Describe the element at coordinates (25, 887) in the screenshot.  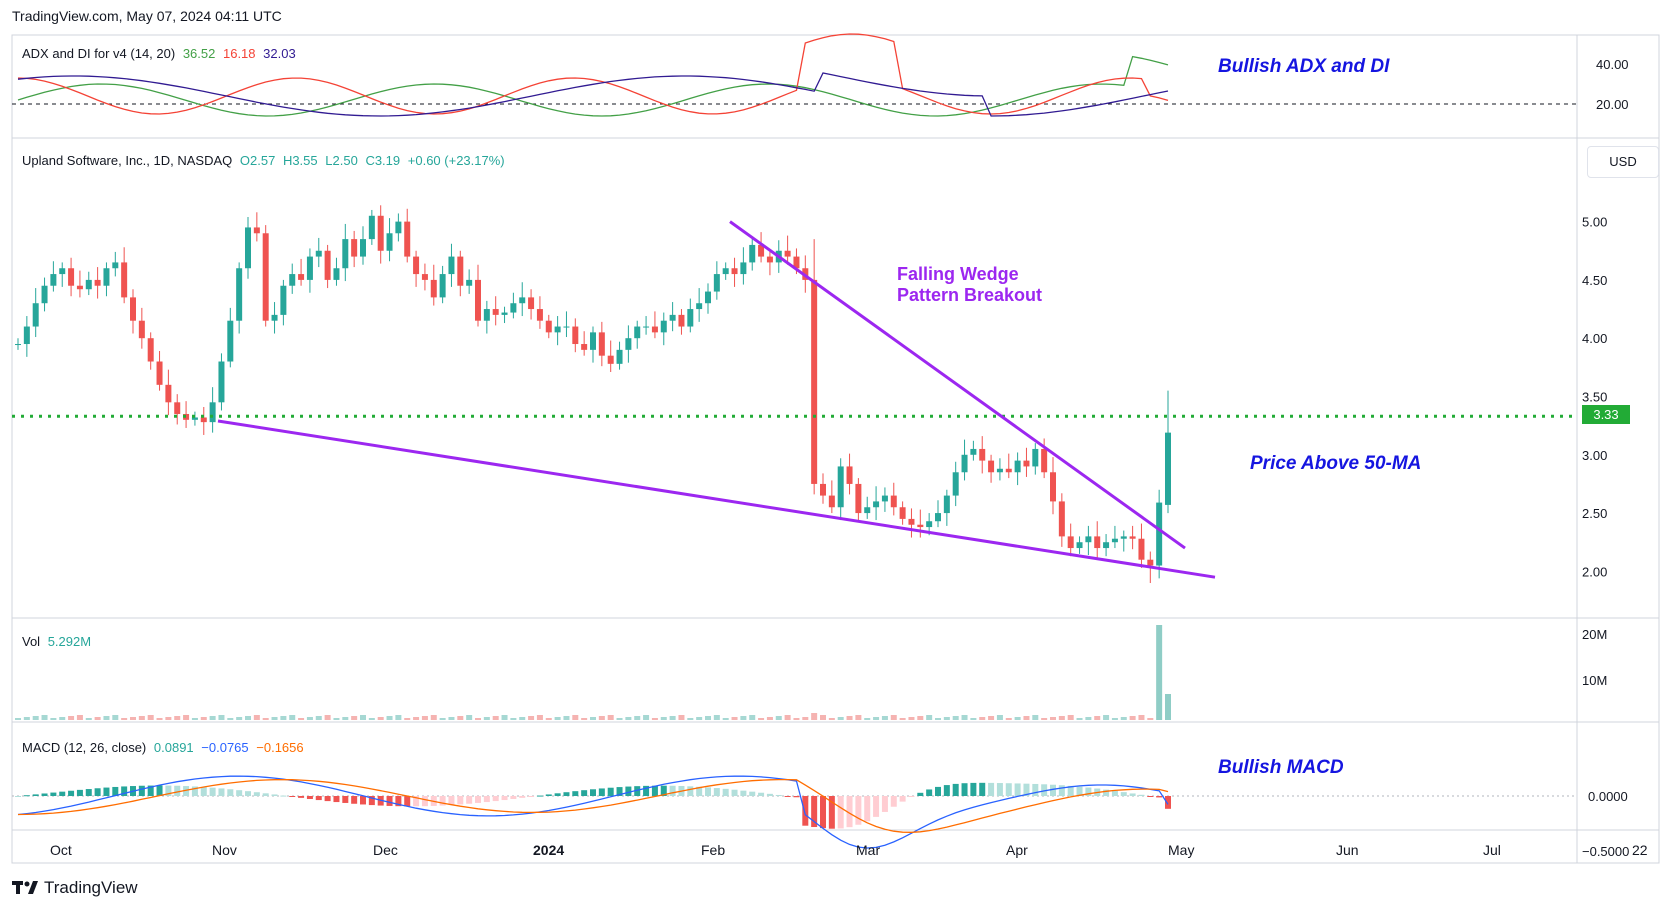
I see `tradingview-icon` at that location.